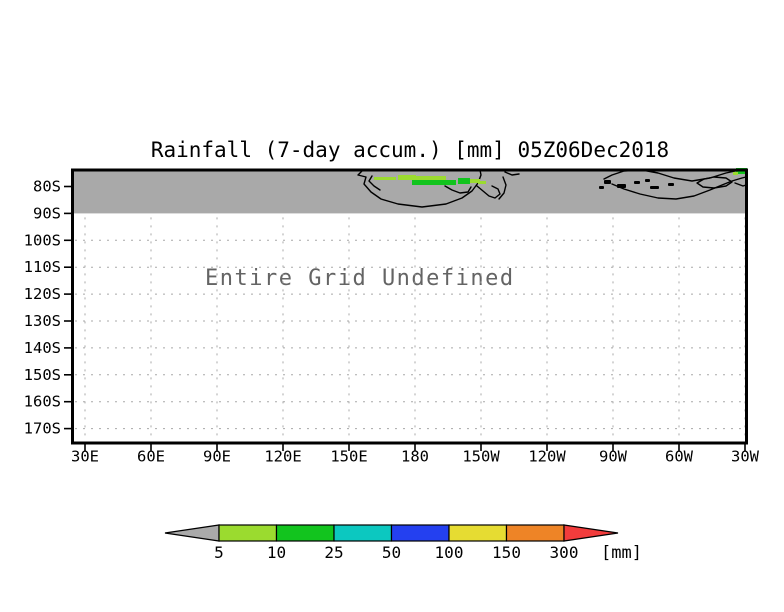 The width and height of the screenshot is (784, 612). What do you see at coordinates (47, 213) in the screenshot?
I see `y-axis-label: 90S` at bounding box center [47, 213].